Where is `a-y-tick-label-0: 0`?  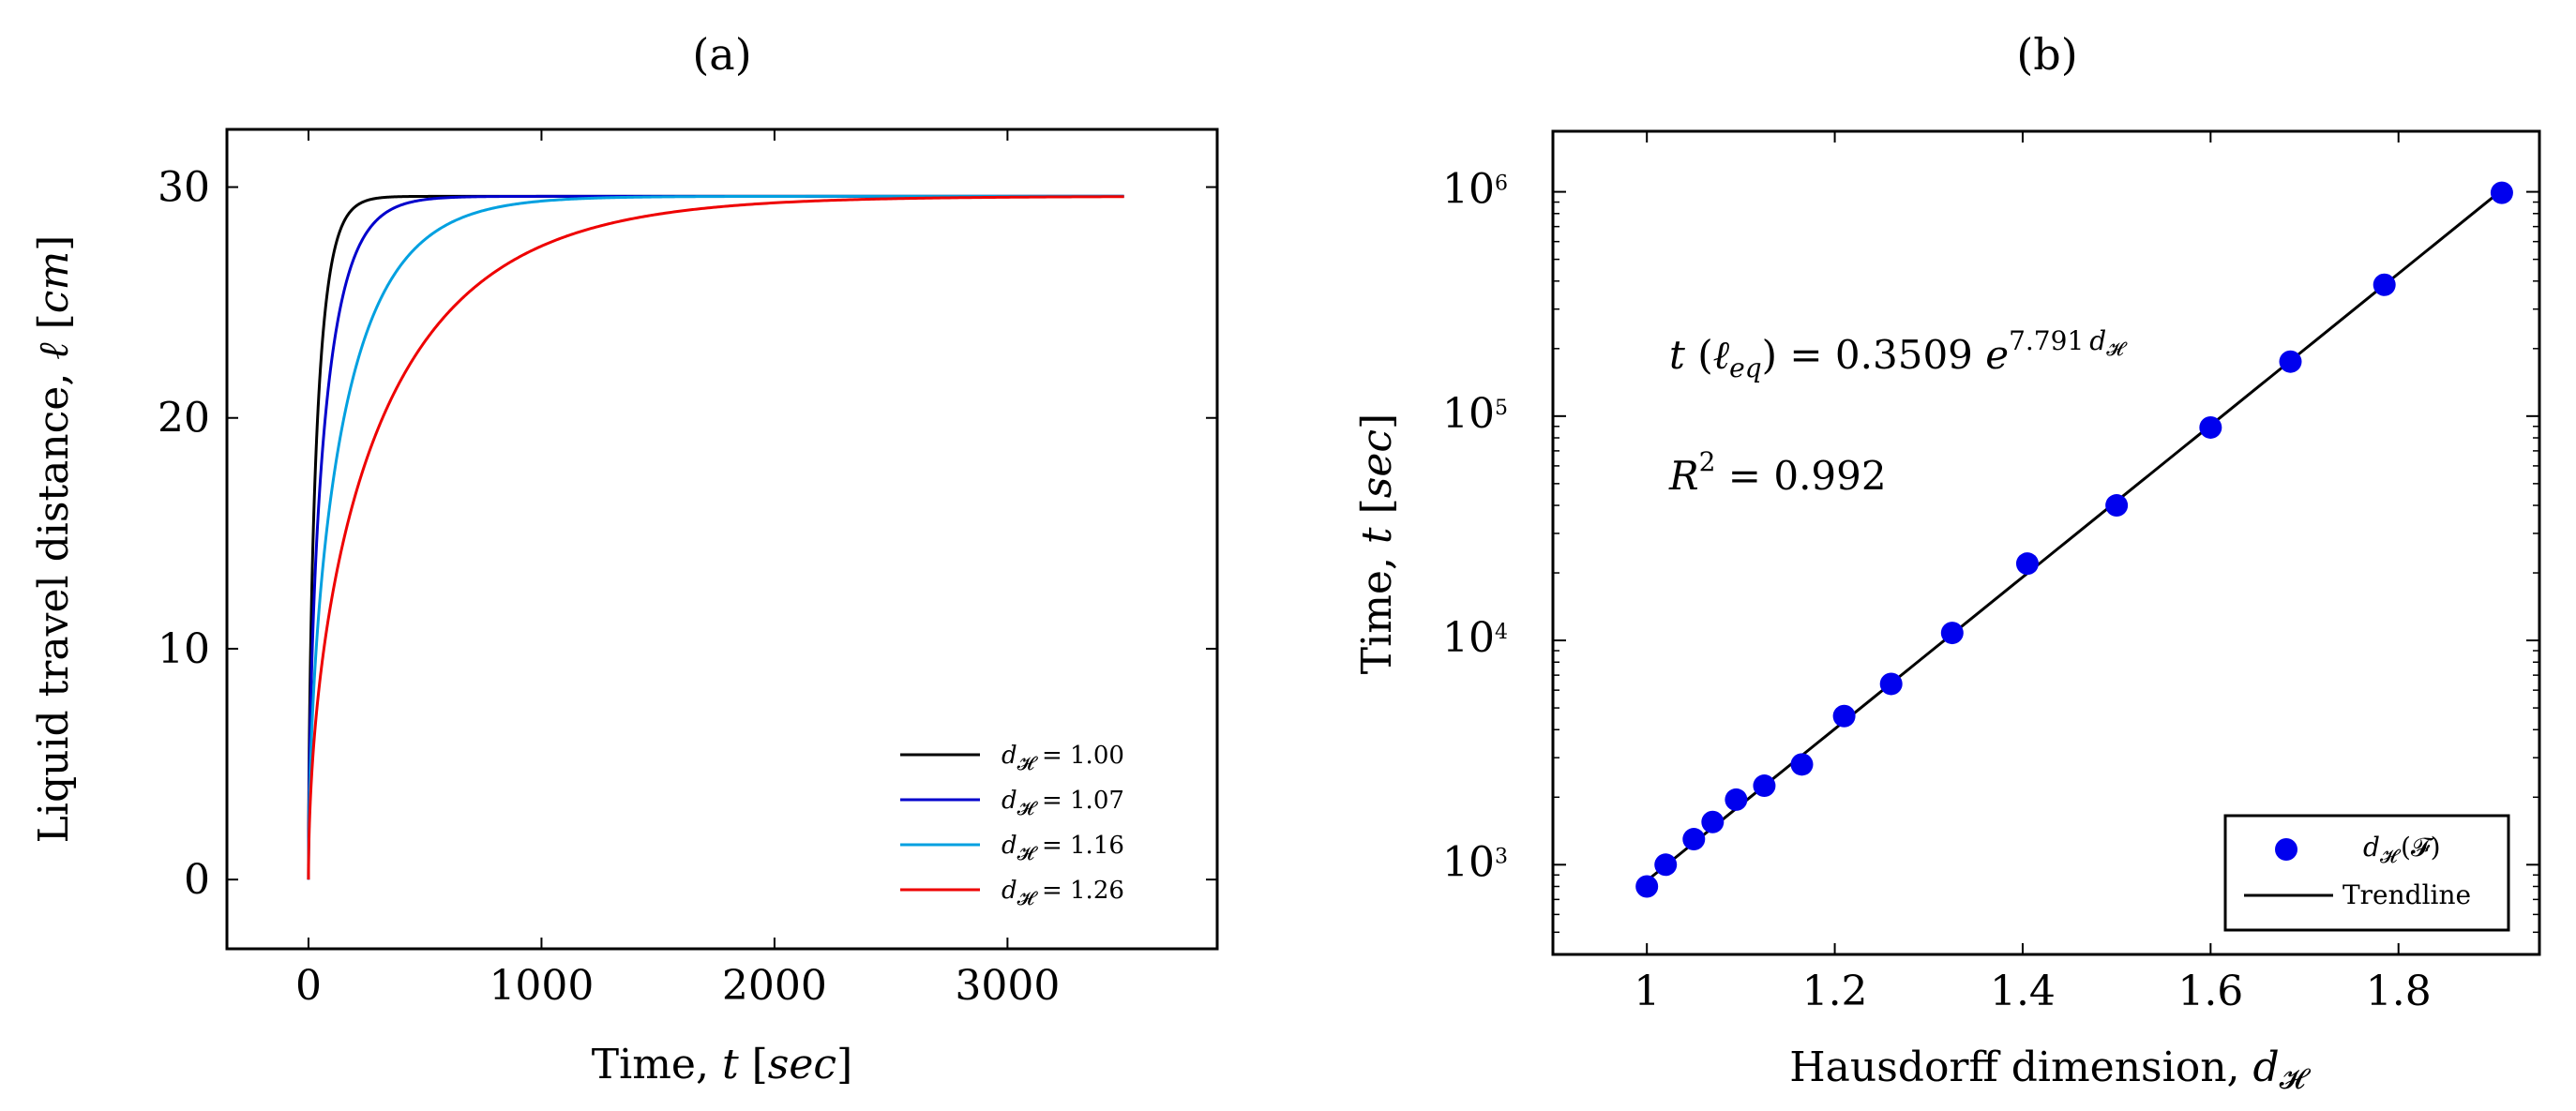 a-y-tick-label-0: 0 is located at coordinates (197, 880).